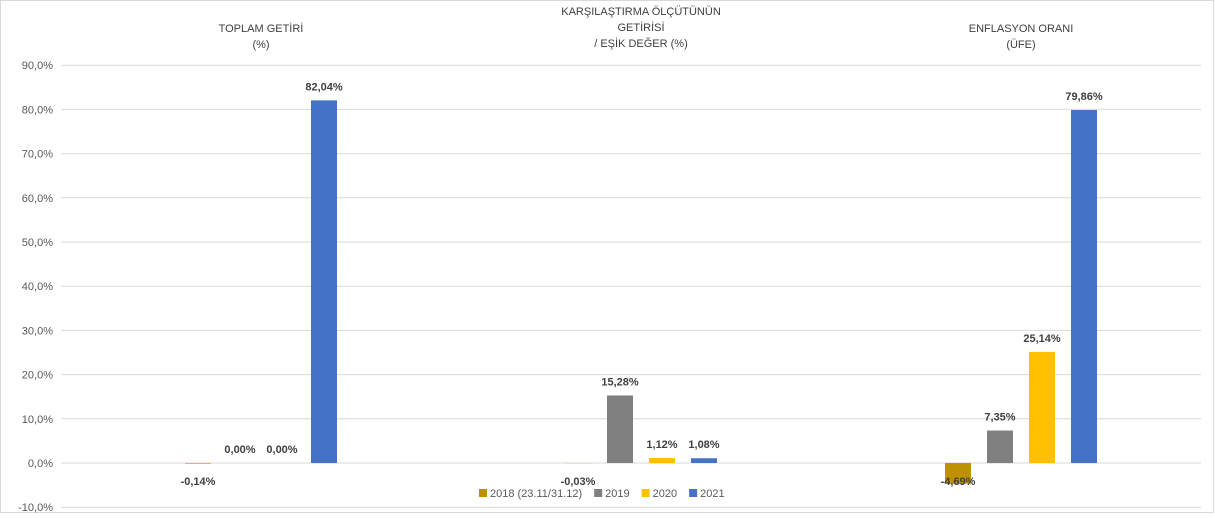 The height and width of the screenshot is (518, 1215). What do you see at coordinates (999, 418) in the screenshot?
I see `data-label: 7,35%` at bounding box center [999, 418].